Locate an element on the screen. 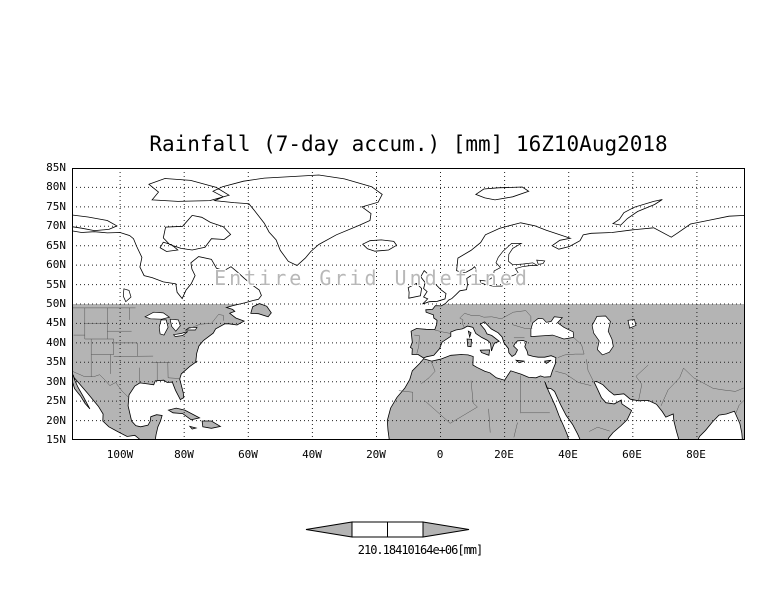  colorbar-left-arrow-icon is located at coordinates (329, 529).